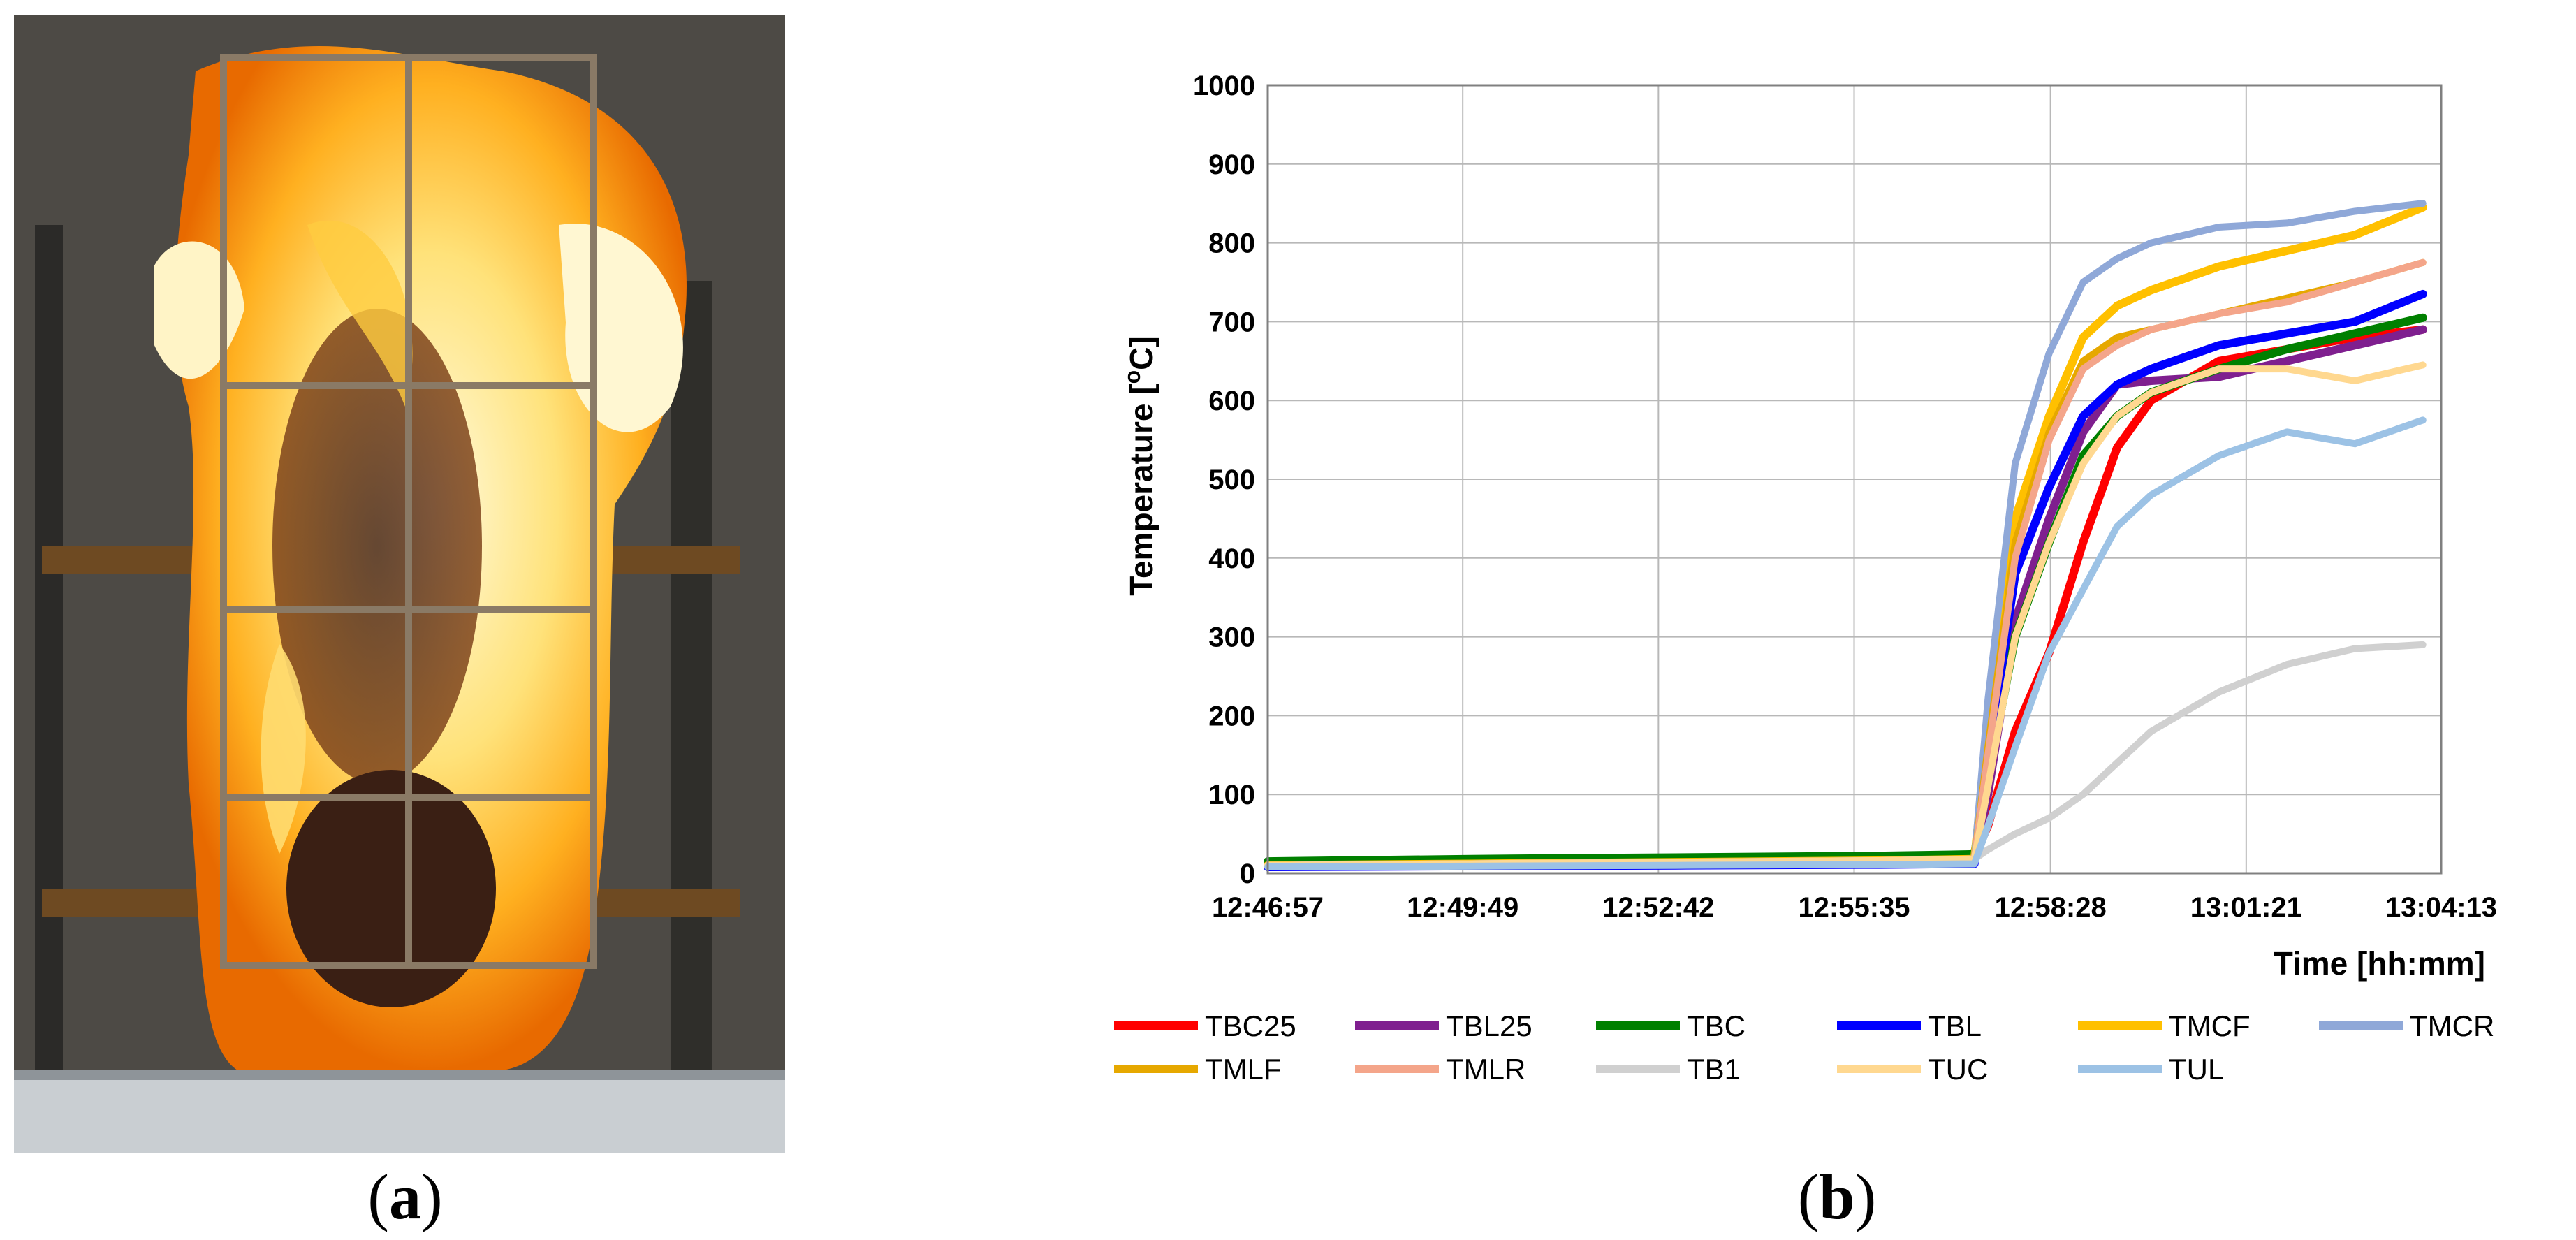 The image size is (2576, 1240). What do you see at coordinates (2379, 963) in the screenshot?
I see `x-axis-title: Time [hh:mm]` at bounding box center [2379, 963].